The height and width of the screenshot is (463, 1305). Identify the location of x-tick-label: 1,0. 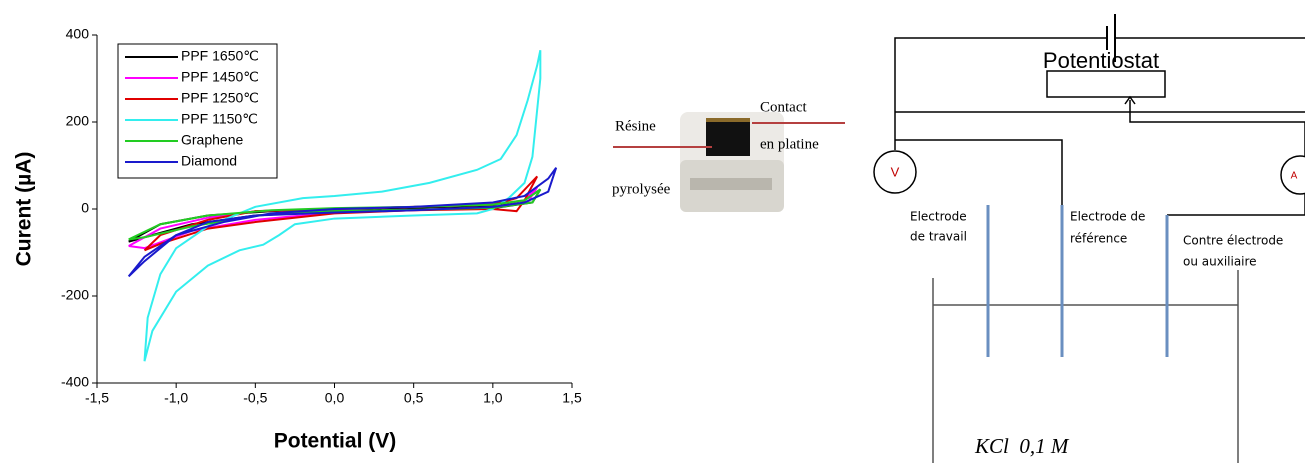
(493, 398).